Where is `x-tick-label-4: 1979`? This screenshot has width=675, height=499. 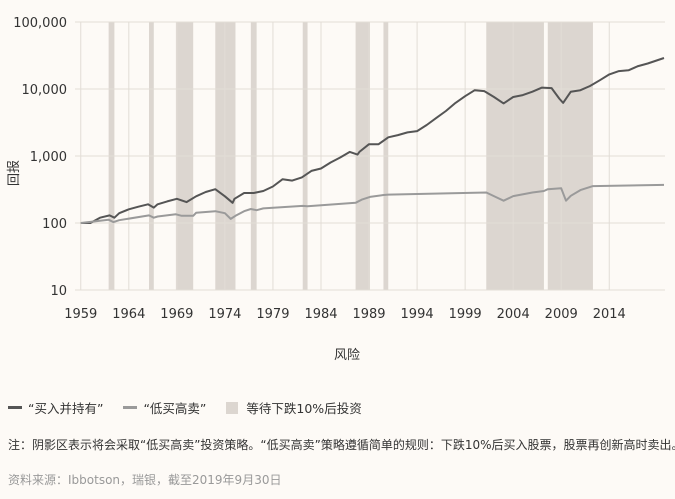
x-tick-label-4: 1979 is located at coordinates (272, 314).